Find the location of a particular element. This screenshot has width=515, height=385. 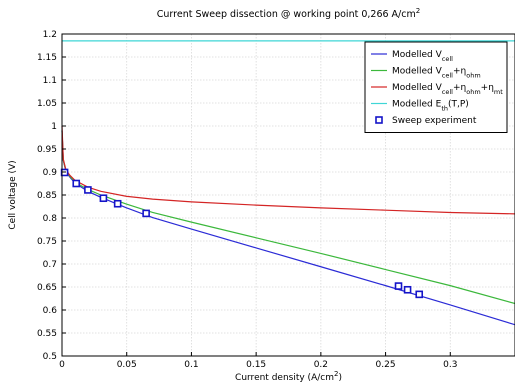

y-tick-label: 1.05 is located at coordinates (47, 104).